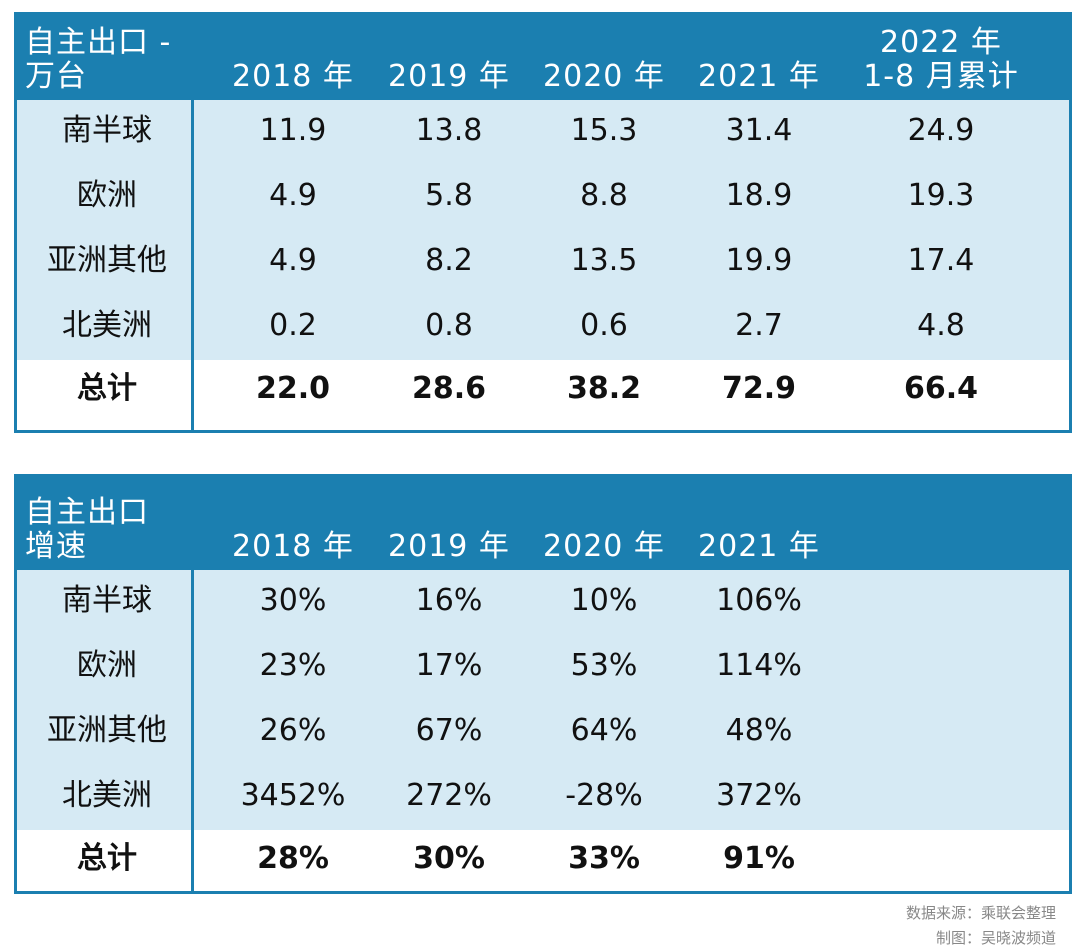 This screenshot has width=1080, height=948. I want to click on cell-value: 33%, so click(604, 858).